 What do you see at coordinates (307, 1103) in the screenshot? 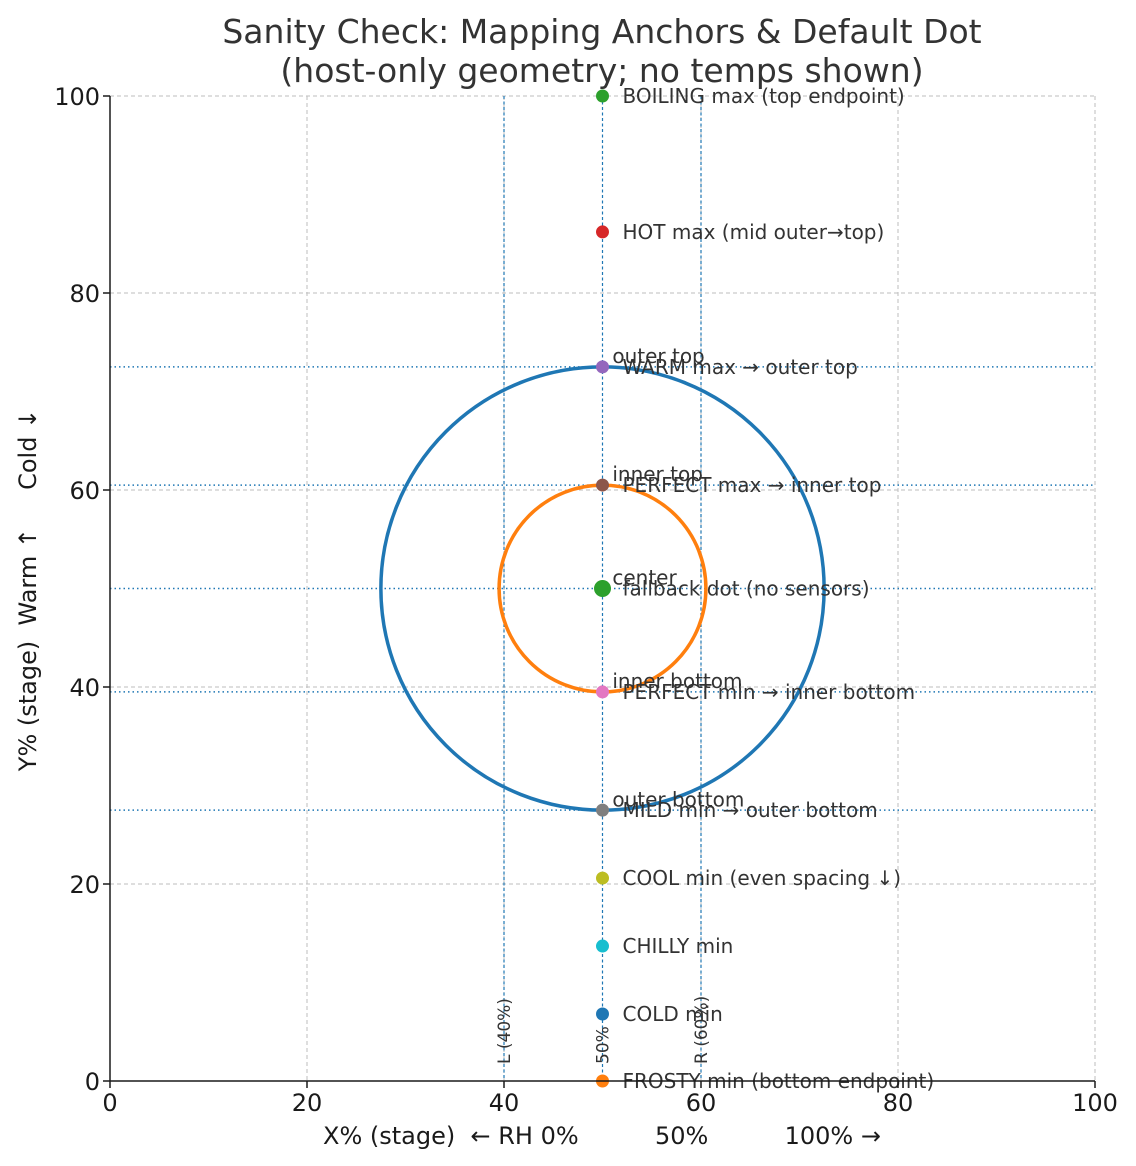
I see `x-tick-label-1: 20` at bounding box center [307, 1103].